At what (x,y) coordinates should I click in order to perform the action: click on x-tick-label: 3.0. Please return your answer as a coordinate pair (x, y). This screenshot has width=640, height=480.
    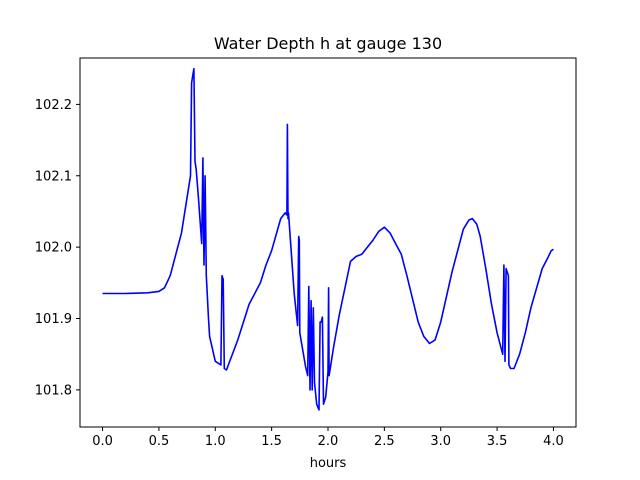
    Looking at the image, I should click on (440, 441).